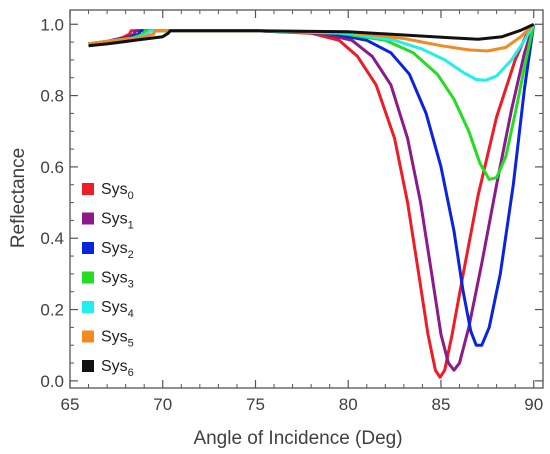 This screenshot has width=550, height=454. I want to click on legend-label-sys-1: Sys1, so click(117, 221).